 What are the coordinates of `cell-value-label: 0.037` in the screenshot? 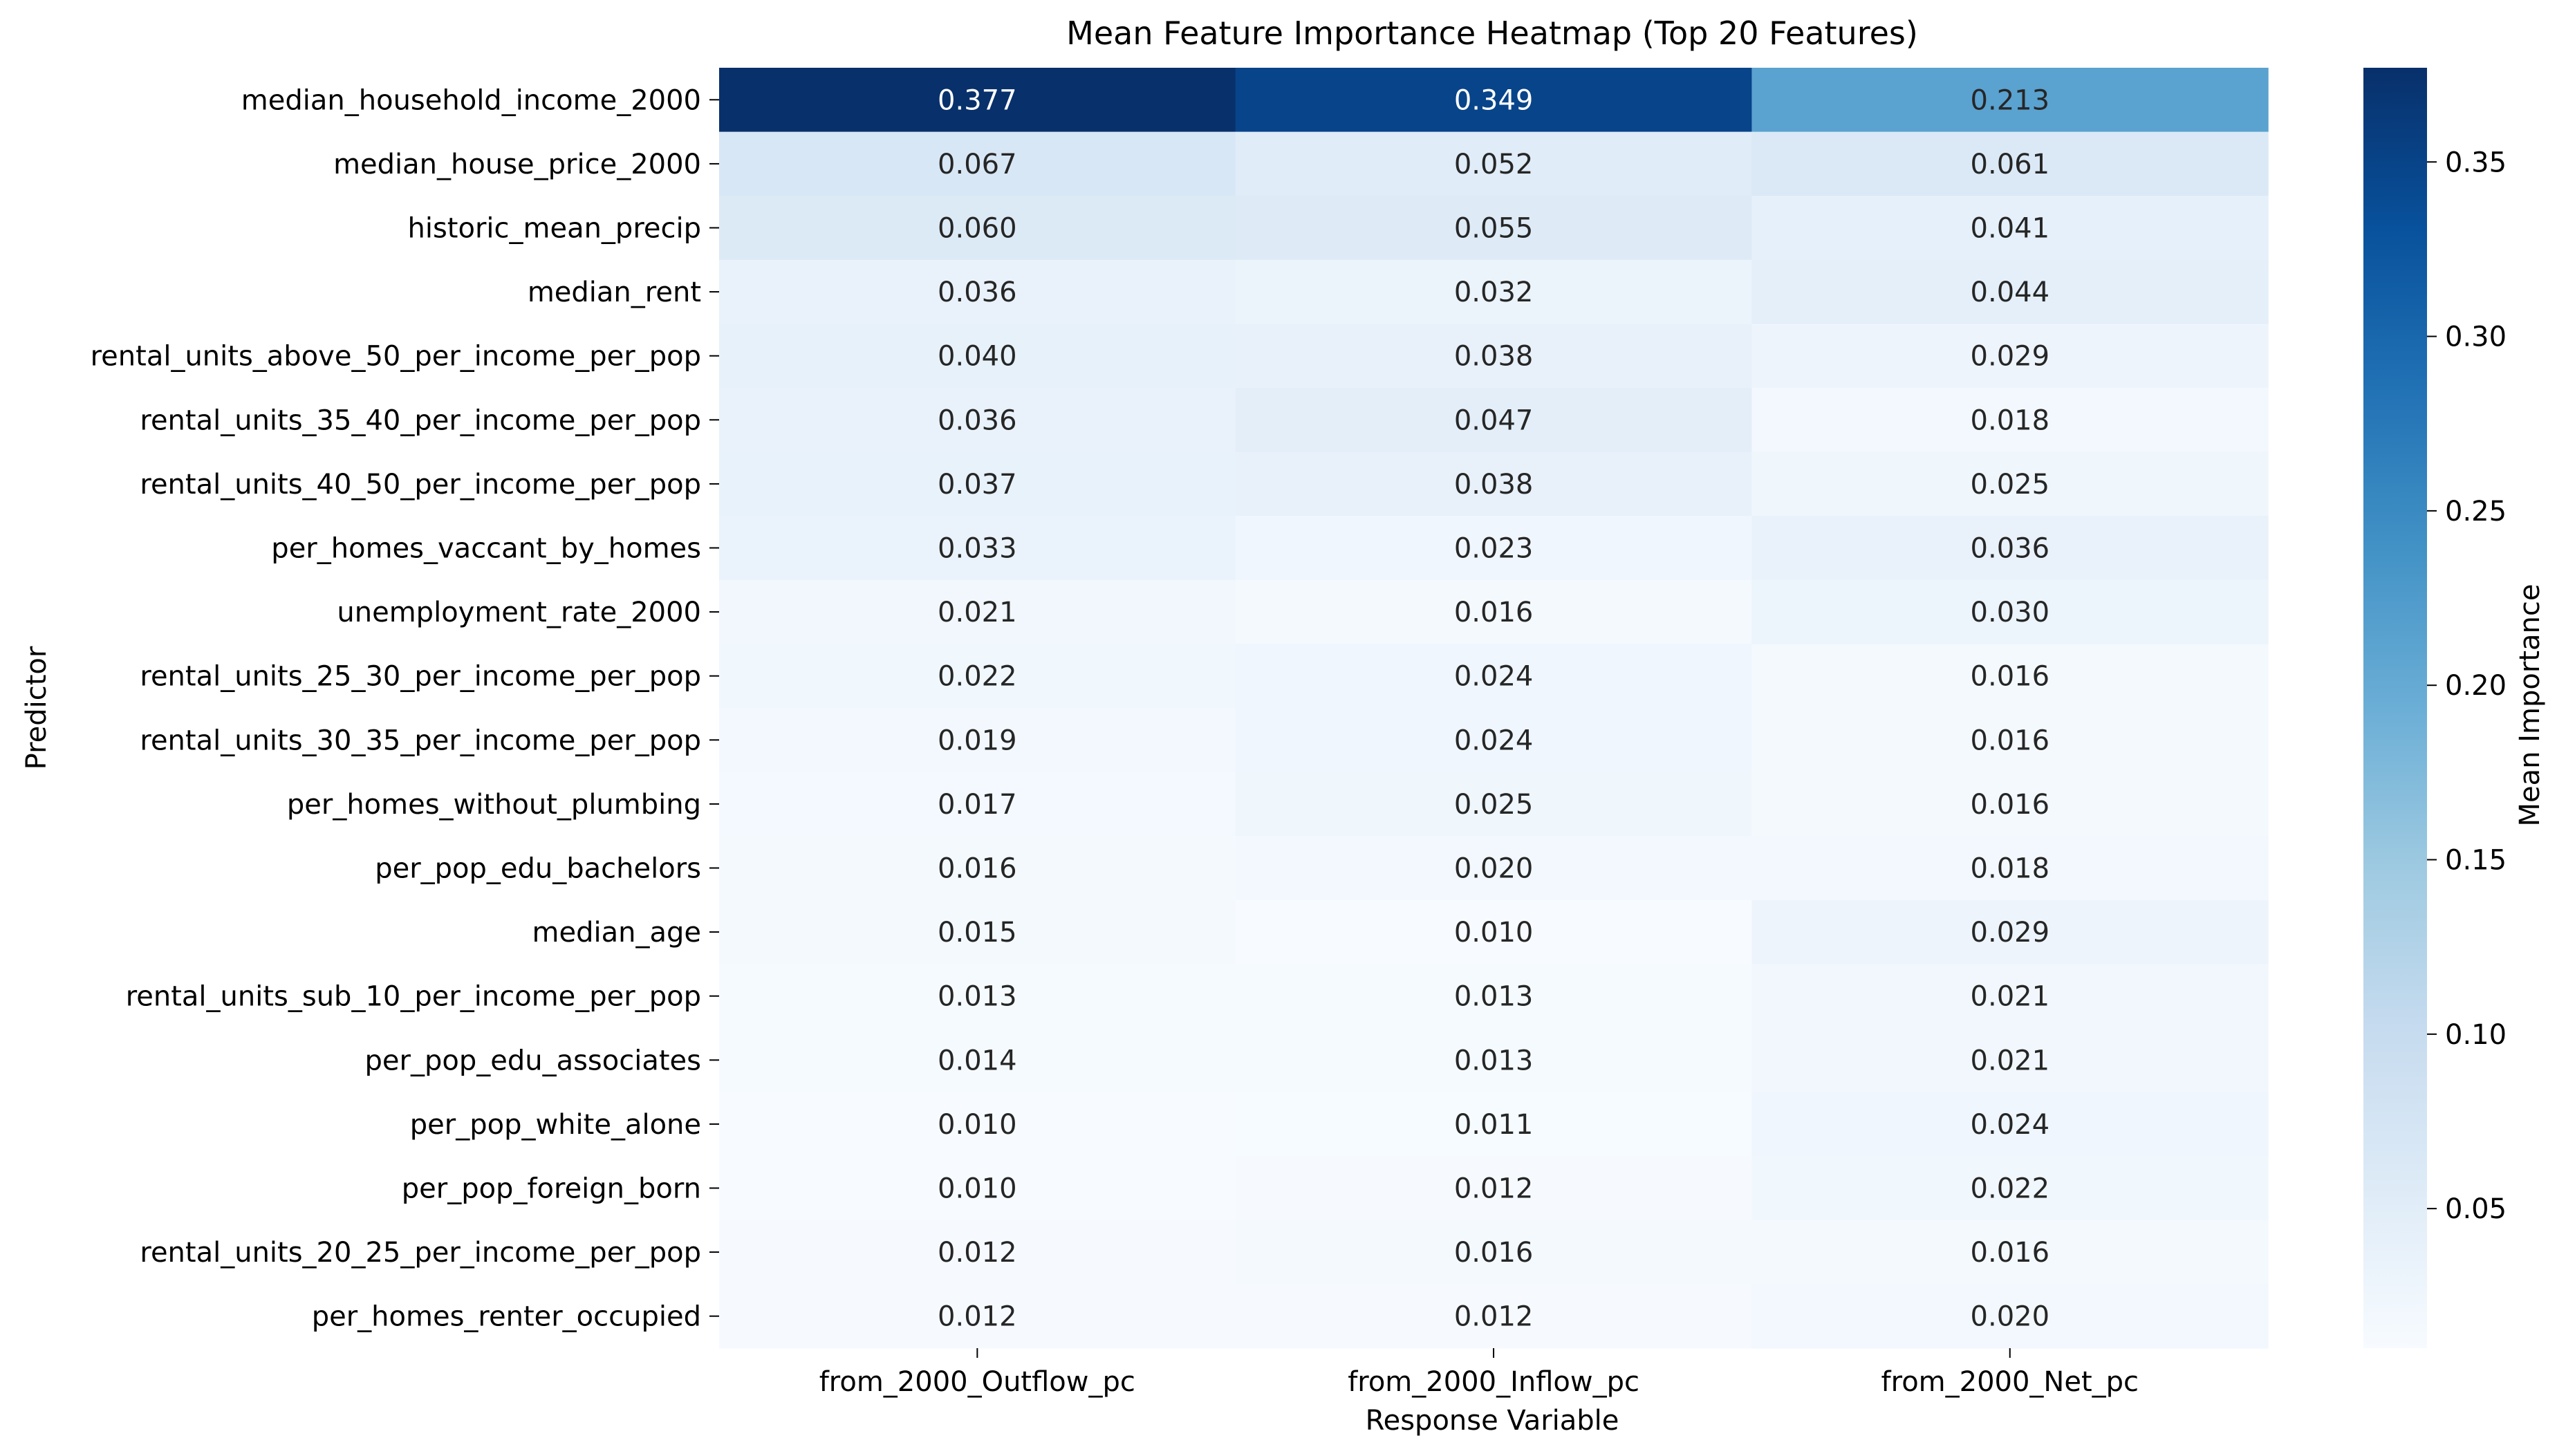 It's located at (977, 485).